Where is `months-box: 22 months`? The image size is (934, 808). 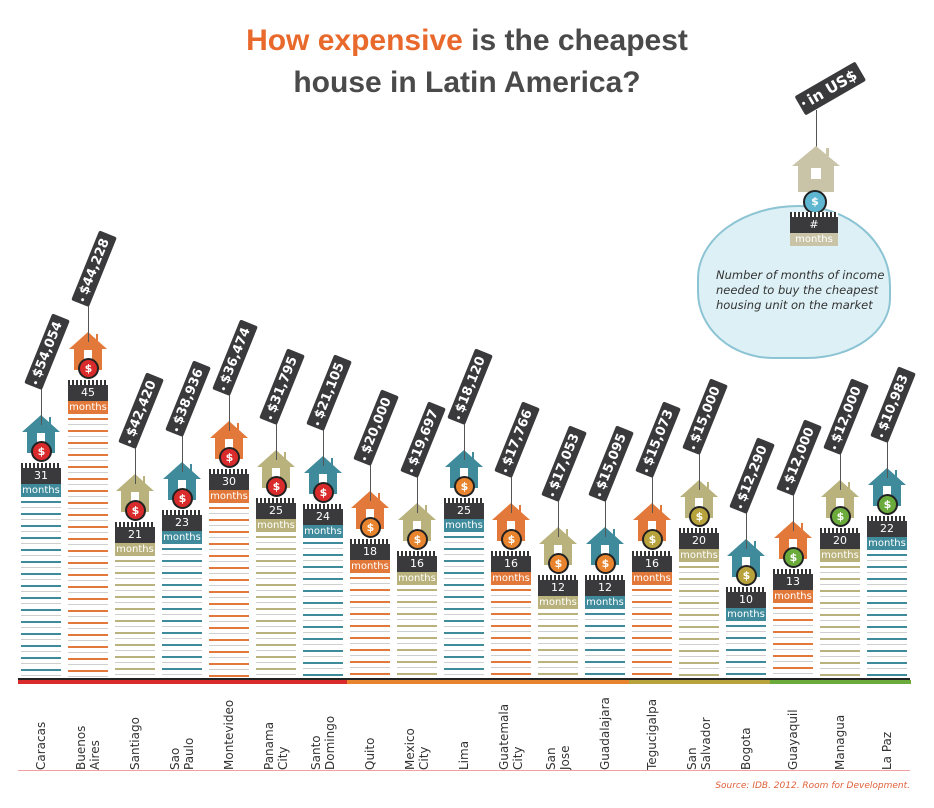
months-box: 22 months is located at coordinates (887, 532).